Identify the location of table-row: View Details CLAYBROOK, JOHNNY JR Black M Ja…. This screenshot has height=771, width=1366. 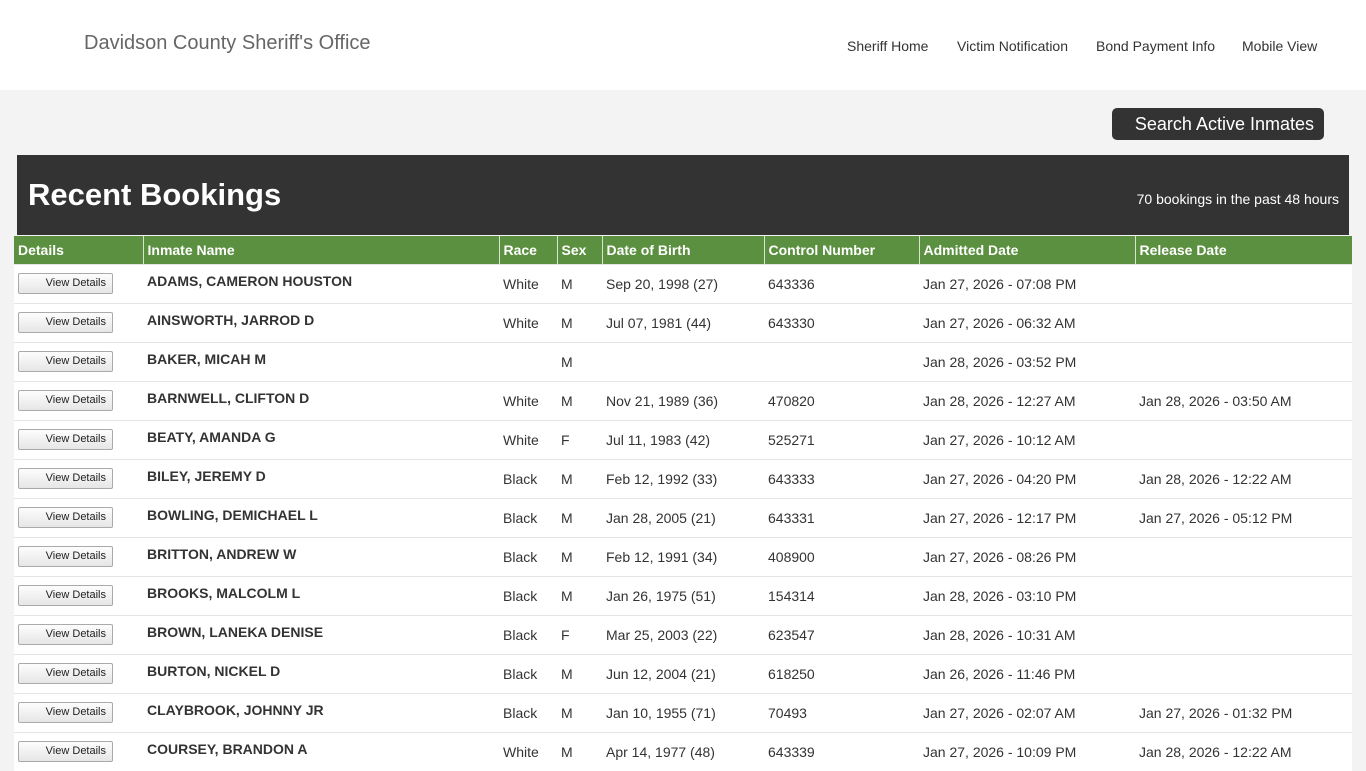
(683, 712).